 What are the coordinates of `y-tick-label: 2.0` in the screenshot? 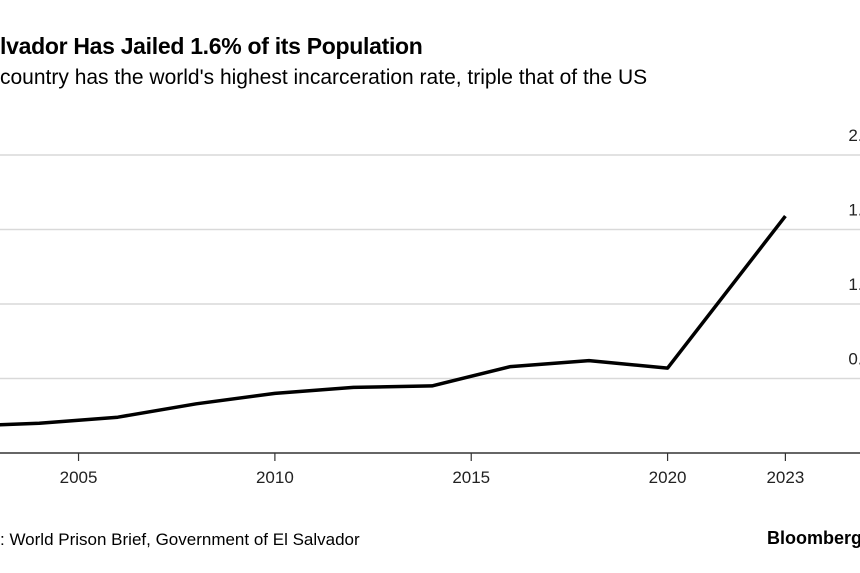 It's located at (854, 135).